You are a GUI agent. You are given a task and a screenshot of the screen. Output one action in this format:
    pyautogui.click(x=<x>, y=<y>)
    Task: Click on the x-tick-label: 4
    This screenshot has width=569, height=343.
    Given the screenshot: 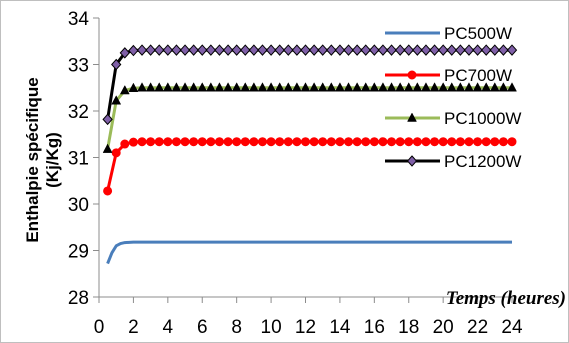 What is the action you would take?
    pyautogui.click(x=168, y=327)
    